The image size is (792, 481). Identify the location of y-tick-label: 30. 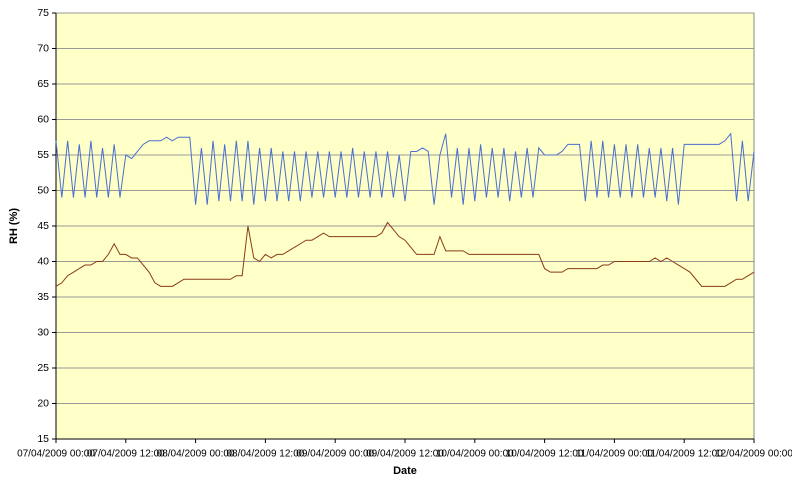
(43, 332).